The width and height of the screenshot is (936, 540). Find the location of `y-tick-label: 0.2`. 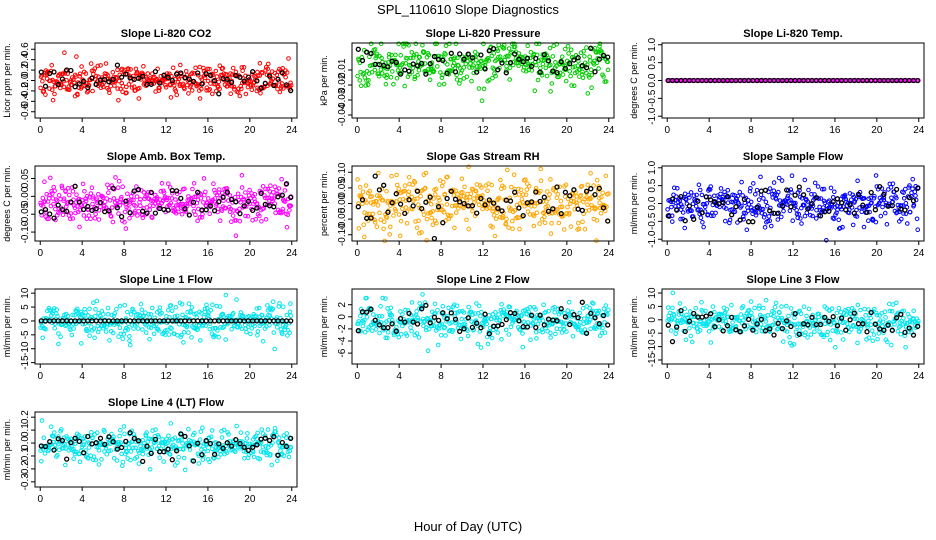

y-tick-label: 0.2 is located at coordinates (25, 417).